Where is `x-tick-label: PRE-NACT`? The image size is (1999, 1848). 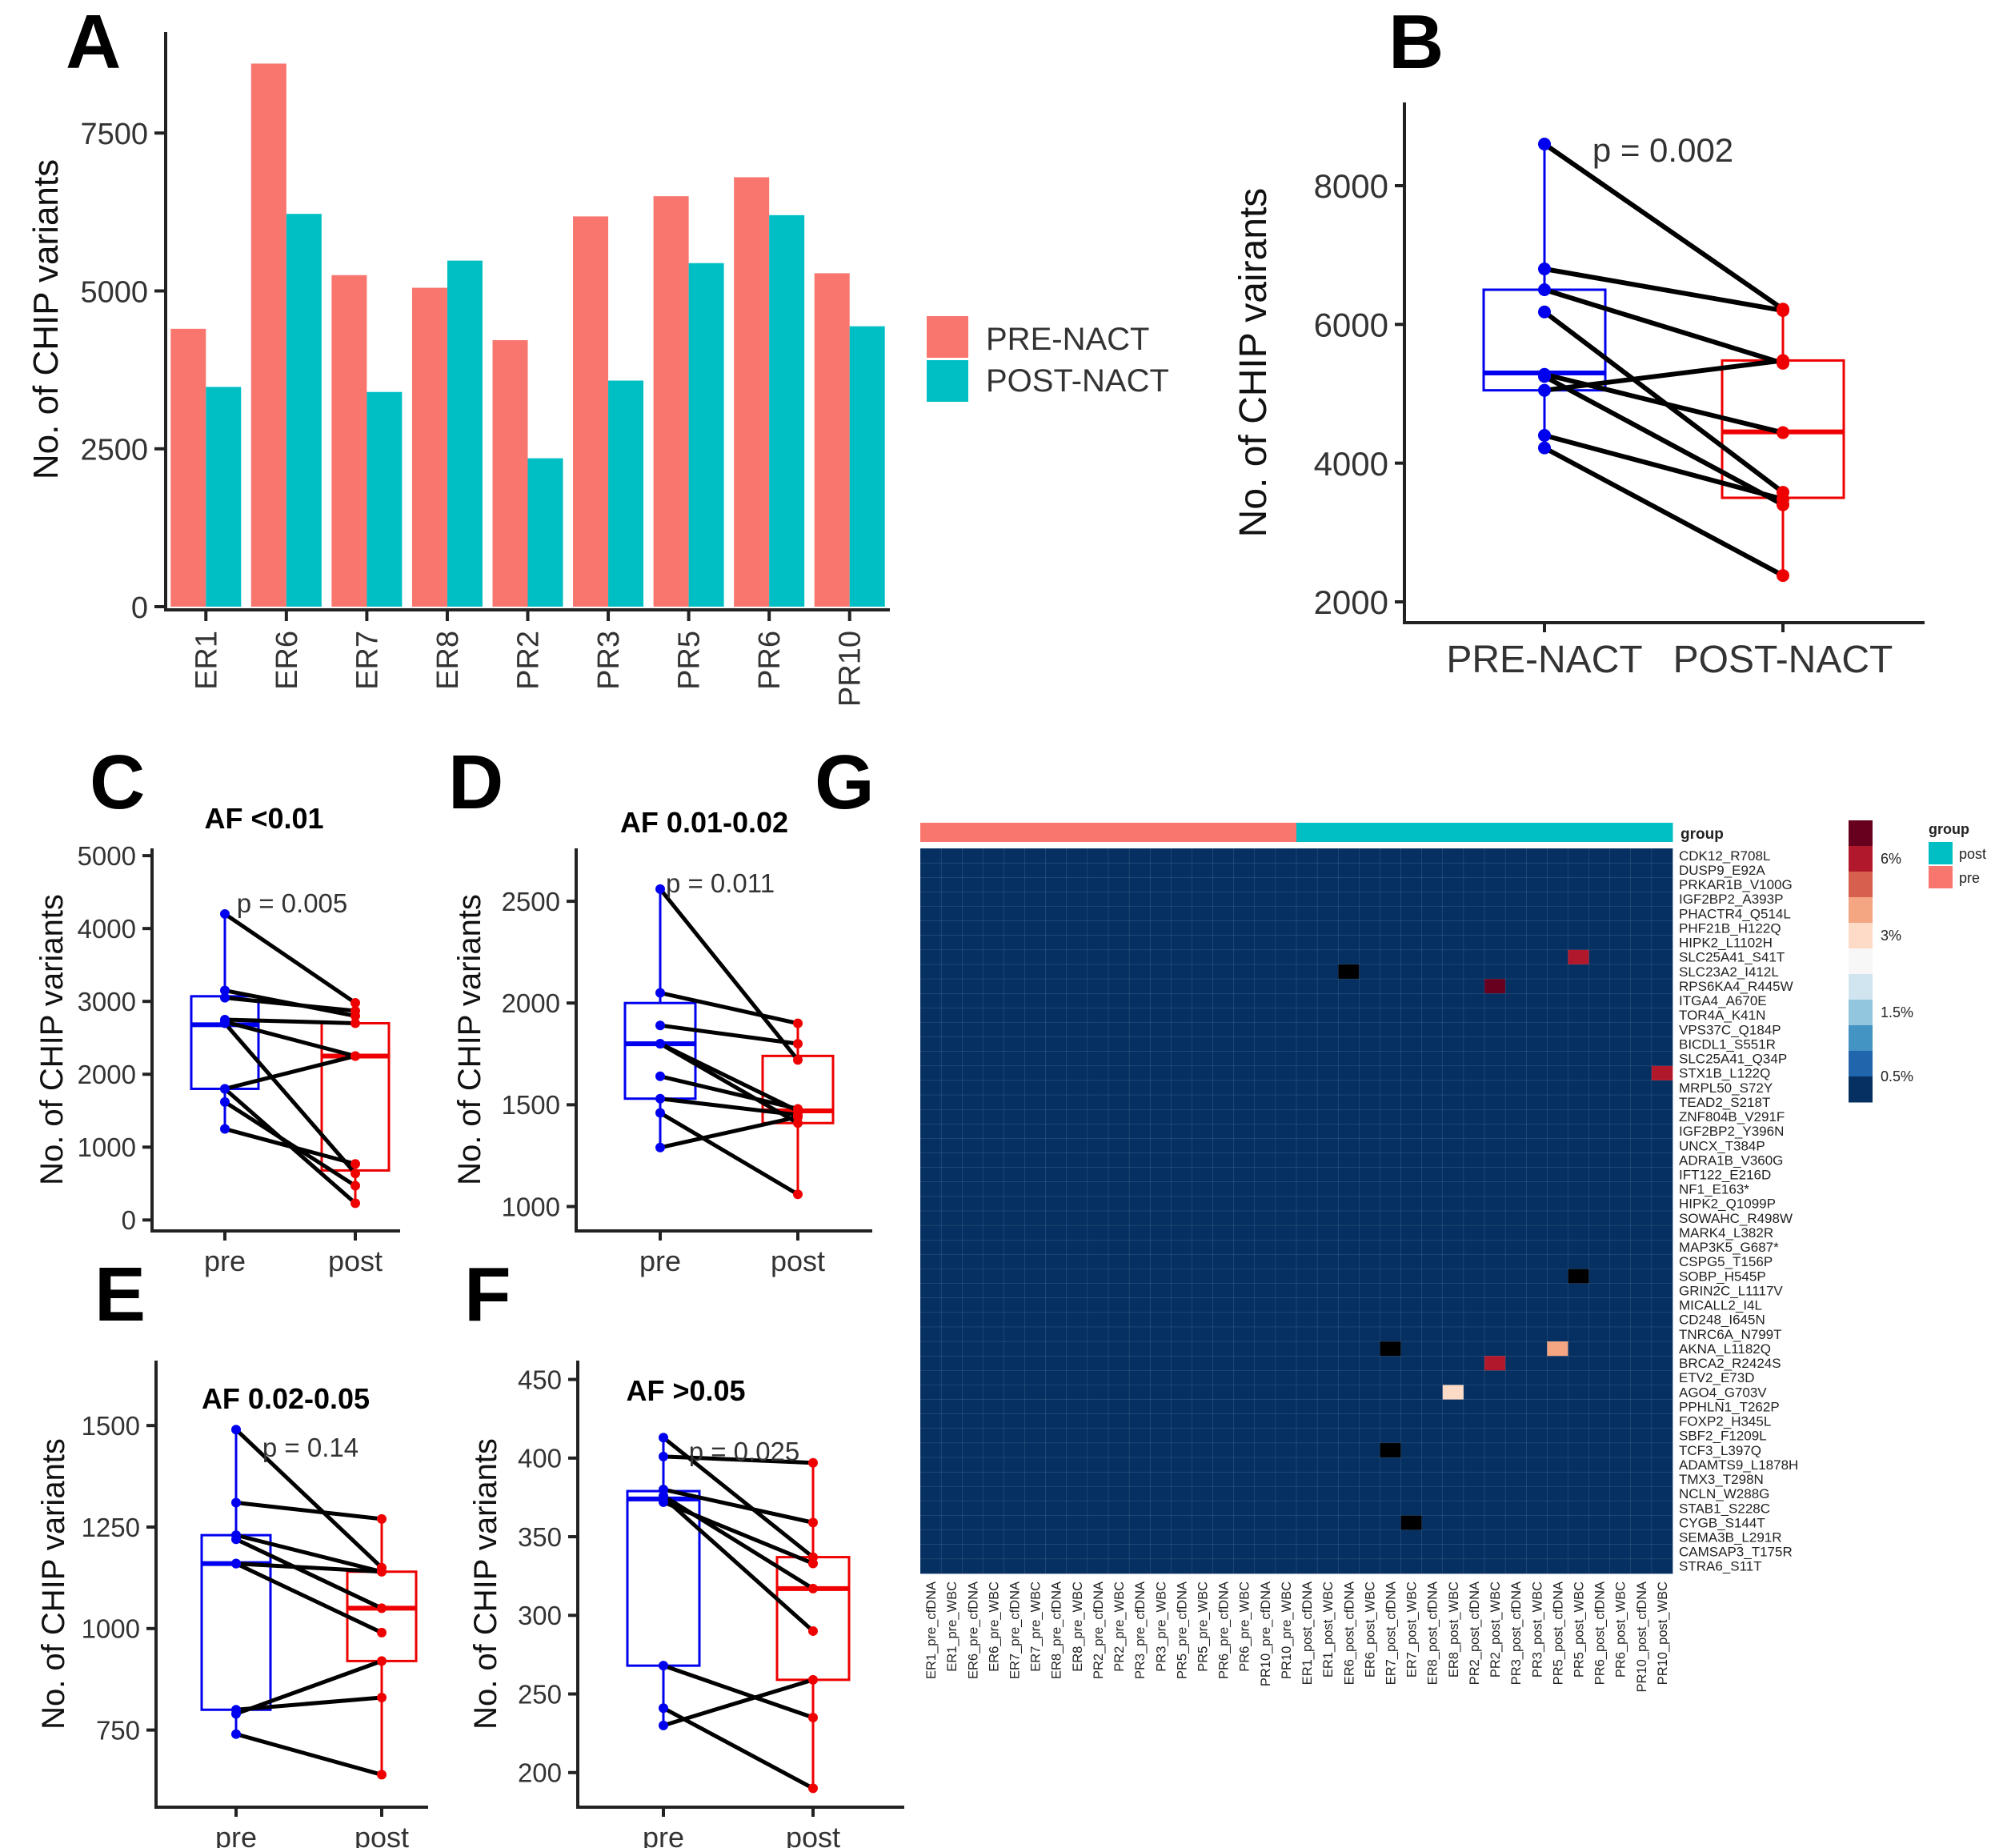 x-tick-label: PRE-NACT is located at coordinates (1544, 660).